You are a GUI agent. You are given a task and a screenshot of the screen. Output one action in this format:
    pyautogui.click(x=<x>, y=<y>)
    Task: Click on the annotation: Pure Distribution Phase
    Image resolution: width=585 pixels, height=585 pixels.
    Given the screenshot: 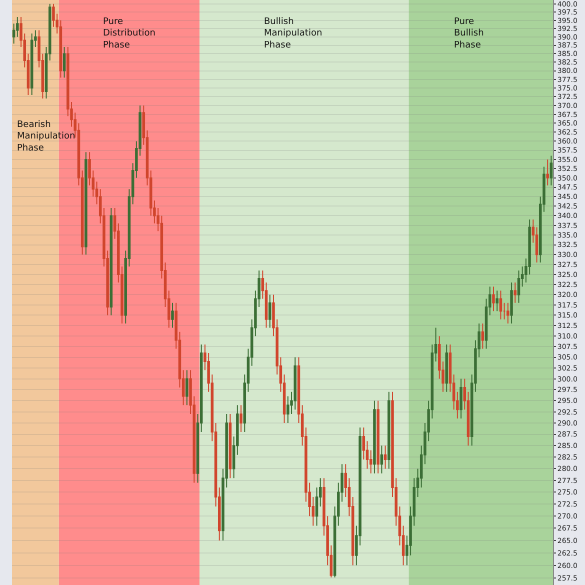 What is the action you would take?
    pyautogui.click(x=129, y=33)
    